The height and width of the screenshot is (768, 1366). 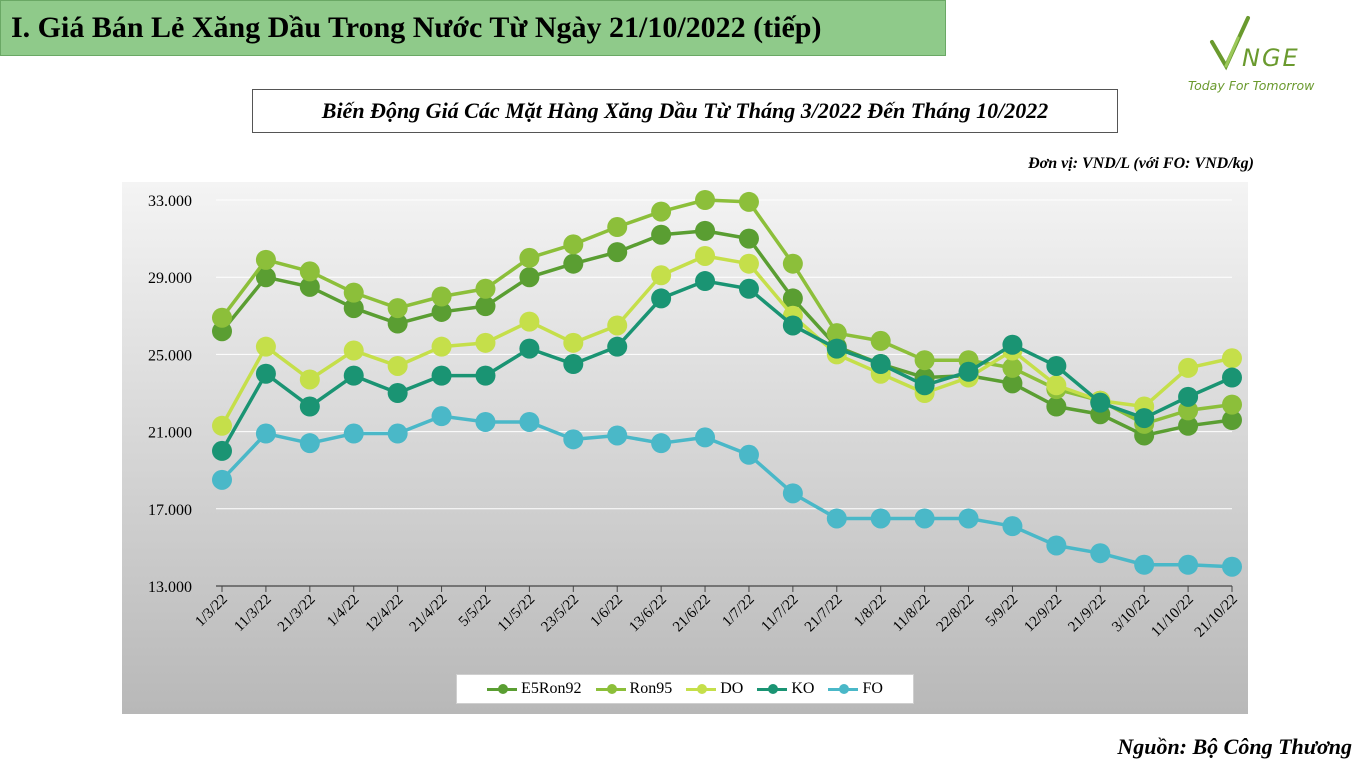 I want to click on svg-text: NGE, so click(x=1271, y=58).